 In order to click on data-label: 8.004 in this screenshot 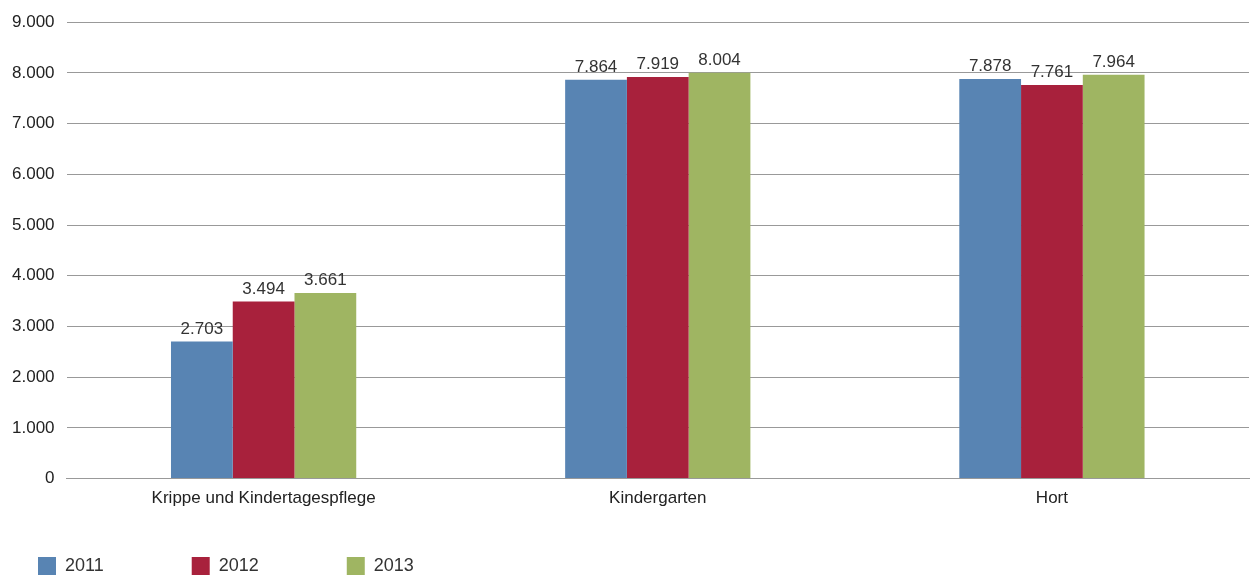, I will do `click(719, 59)`.